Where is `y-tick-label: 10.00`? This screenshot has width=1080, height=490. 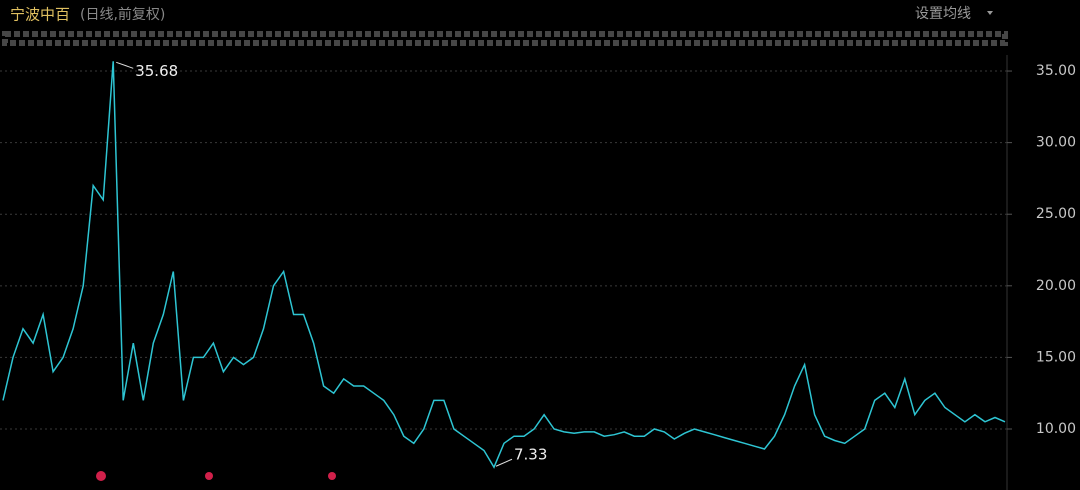
y-tick-label: 10.00 is located at coordinates (1056, 429).